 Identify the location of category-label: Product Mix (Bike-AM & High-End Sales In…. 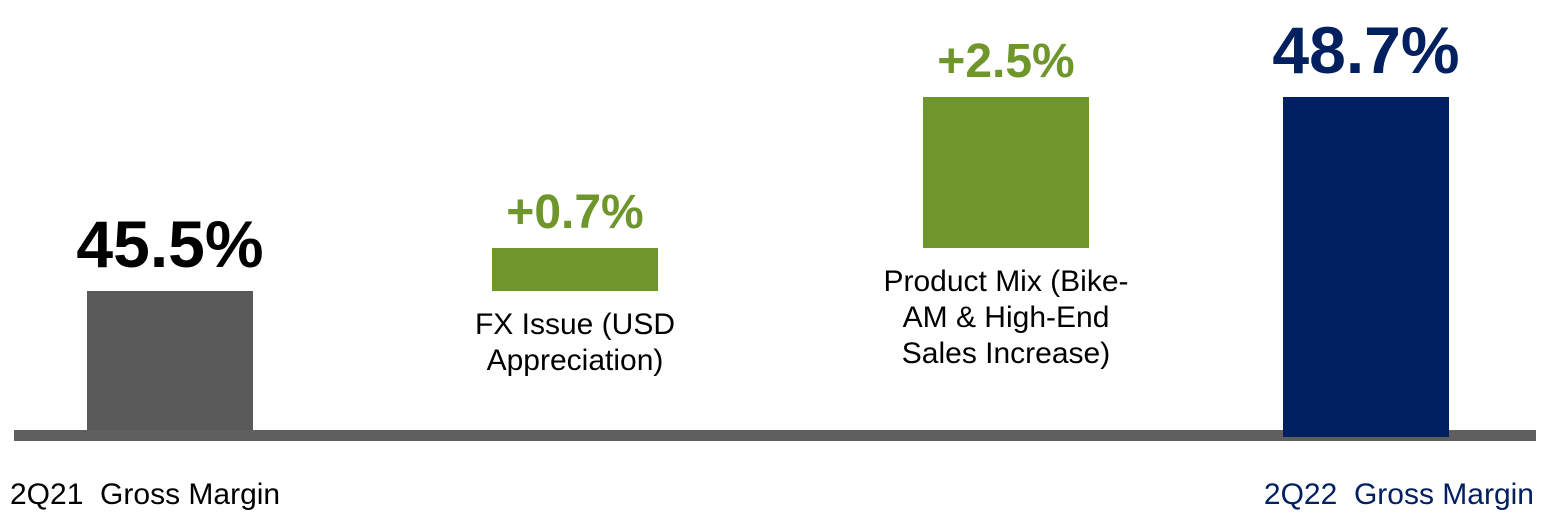
(1006, 318).